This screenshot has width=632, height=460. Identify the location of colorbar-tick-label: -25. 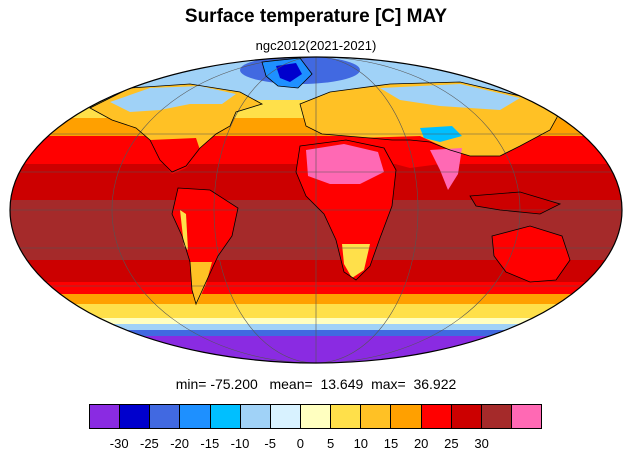
(149, 443).